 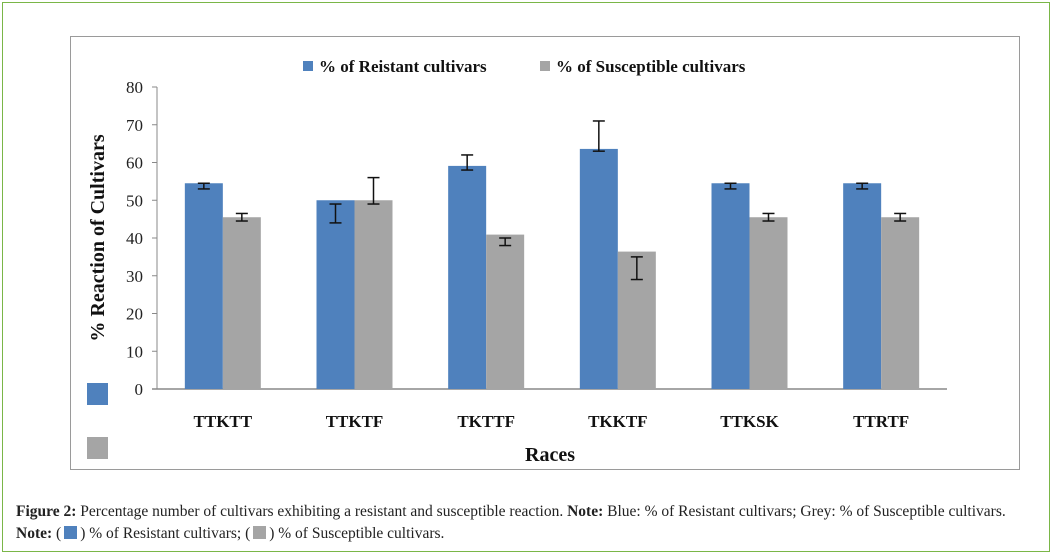 What do you see at coordinates (134, 238) in the screenshot?
I see `y-tick-label: 40` at bounding box center [134, 238].